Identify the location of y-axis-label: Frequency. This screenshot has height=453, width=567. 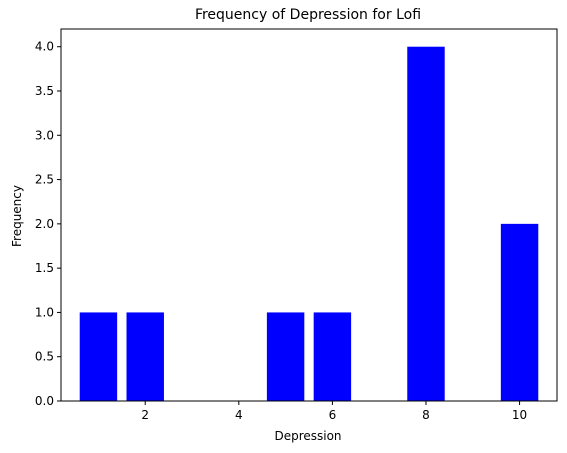
(17, 216).